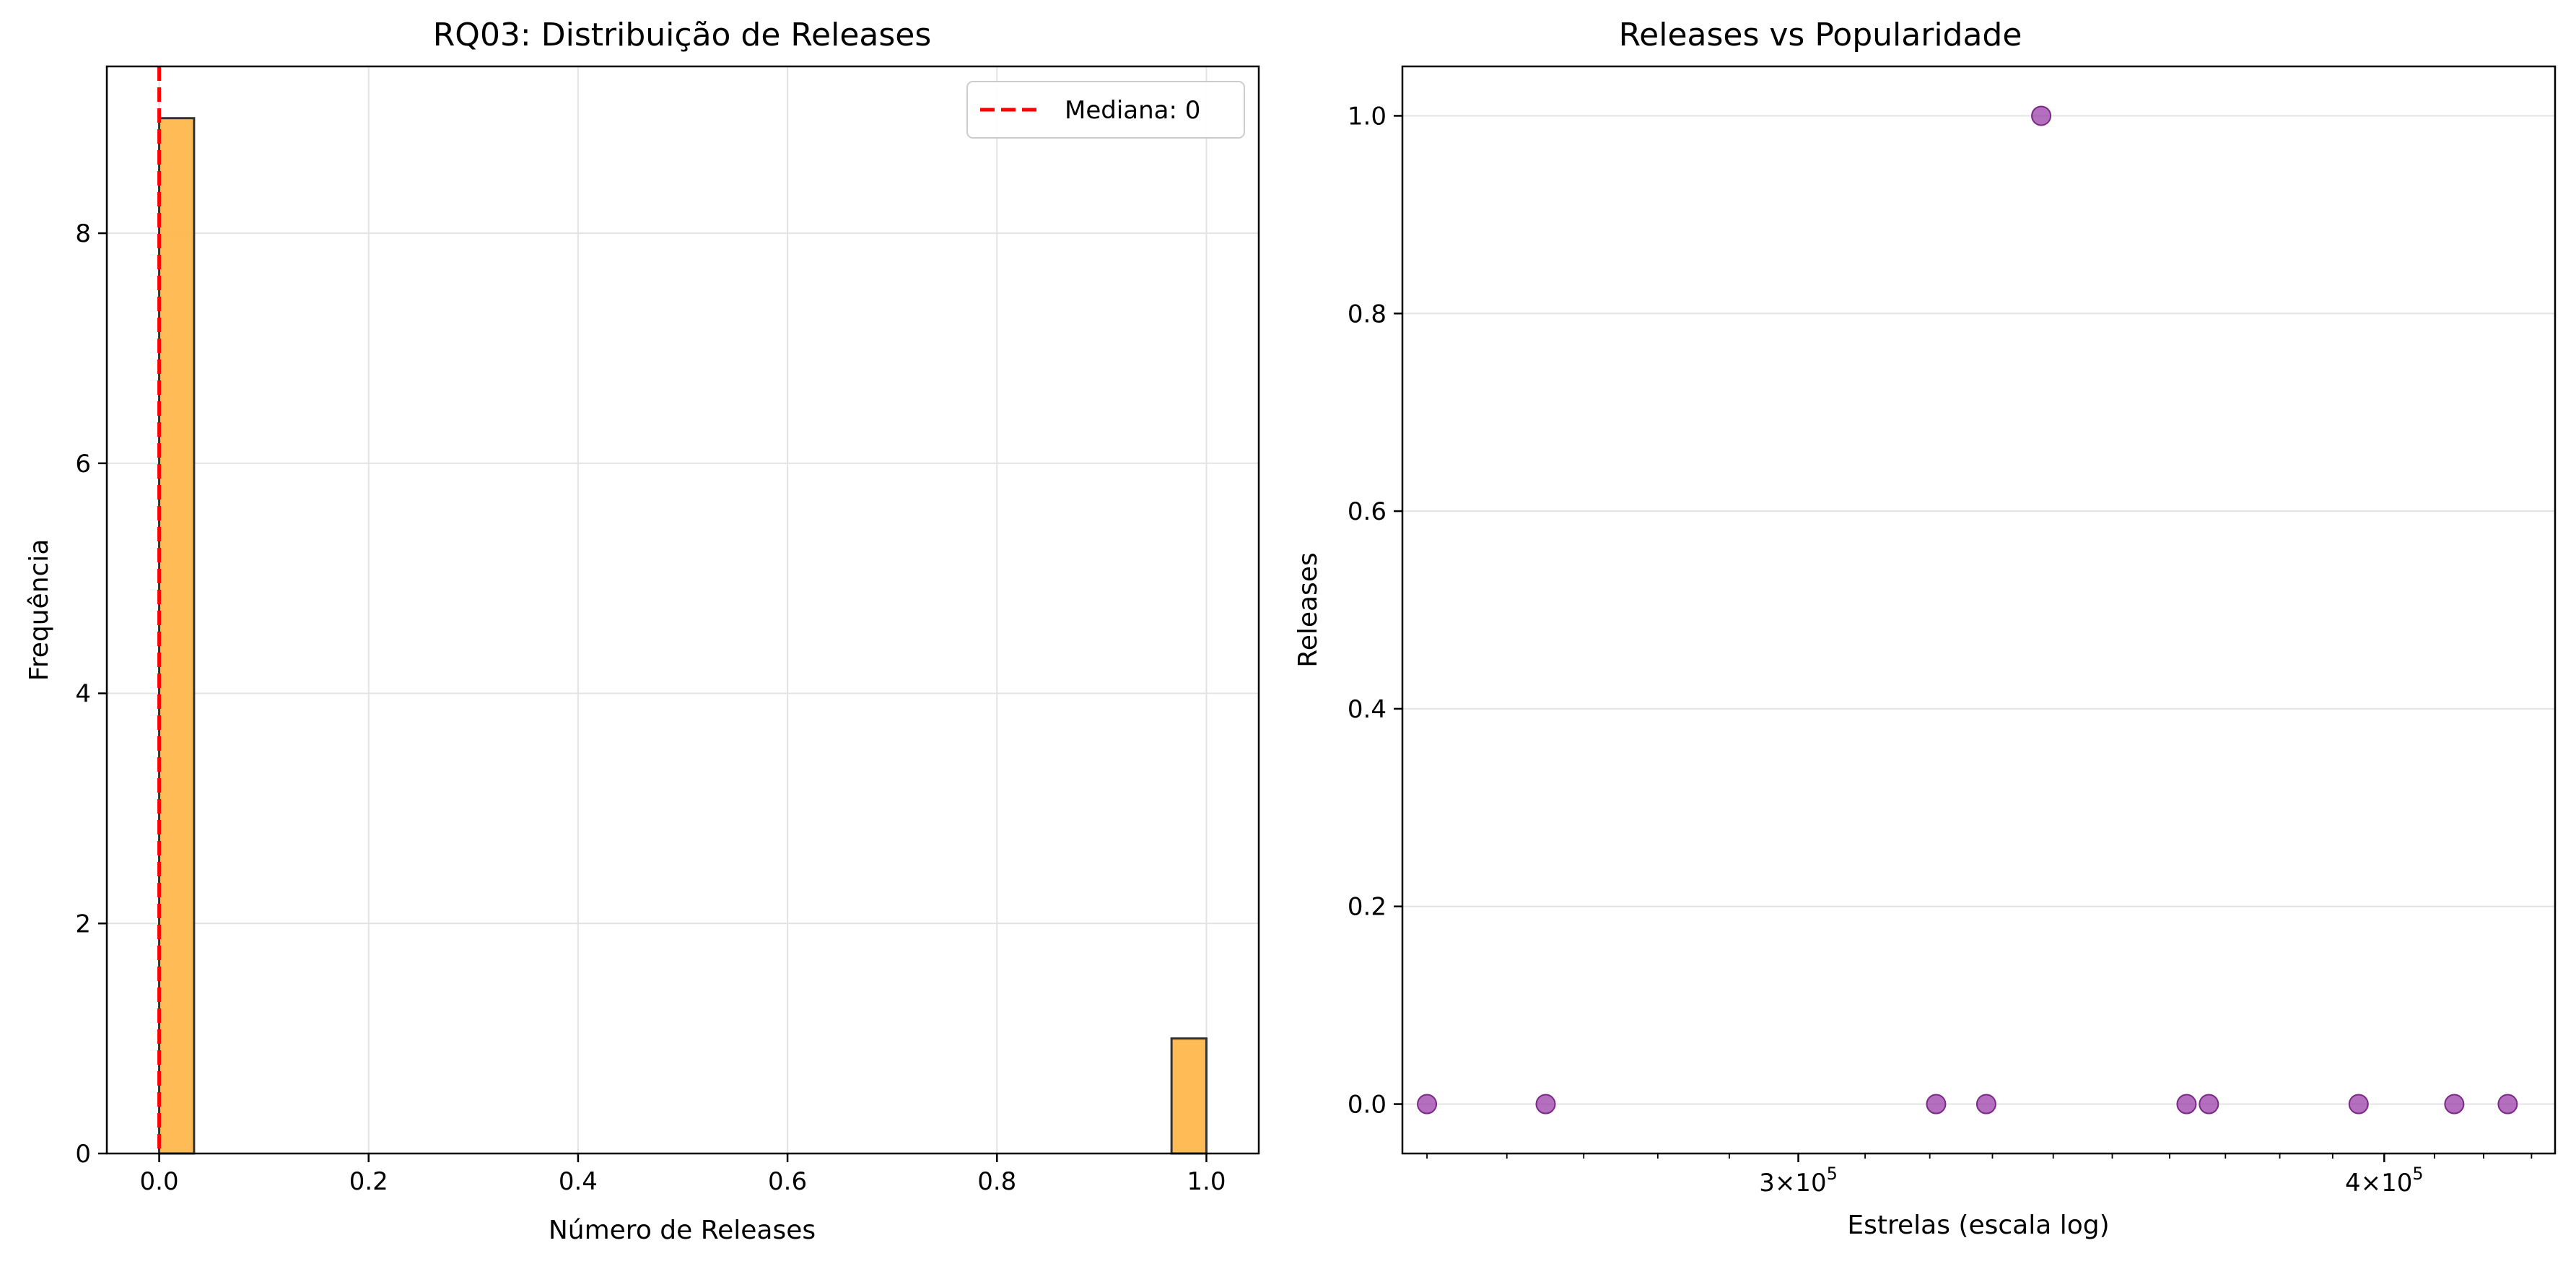 The height and width of the screenshot is (1269, 2576). I want to click on x-tick-label: 0.4, so click(578, 1181).